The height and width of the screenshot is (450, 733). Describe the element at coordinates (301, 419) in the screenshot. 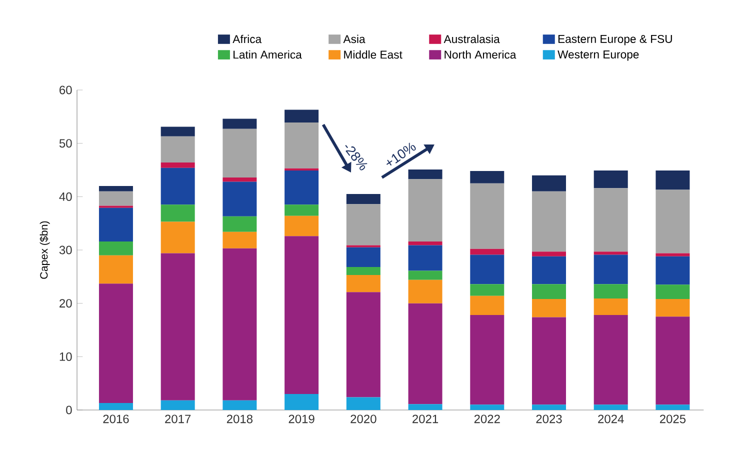

I see `x-tick-label: 2019` at that location.